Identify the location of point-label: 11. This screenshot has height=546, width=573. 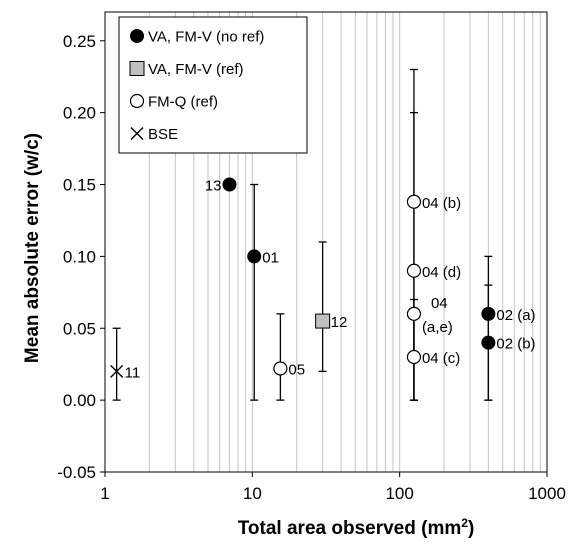
(133, 372).